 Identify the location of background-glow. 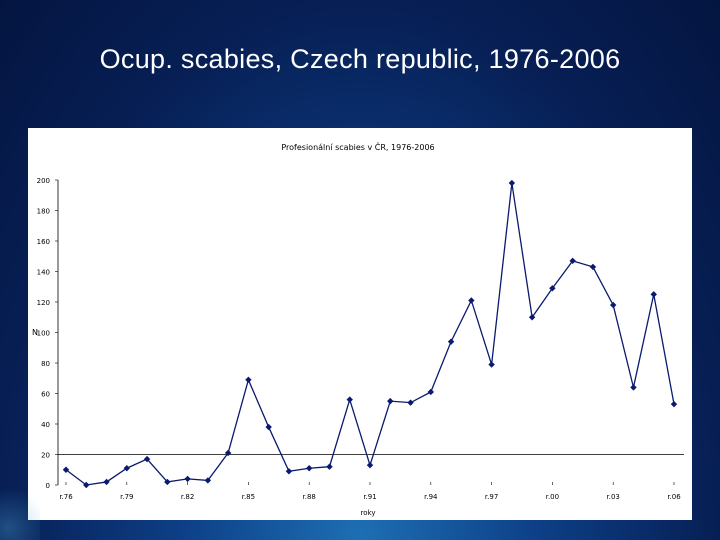
(20, 510).